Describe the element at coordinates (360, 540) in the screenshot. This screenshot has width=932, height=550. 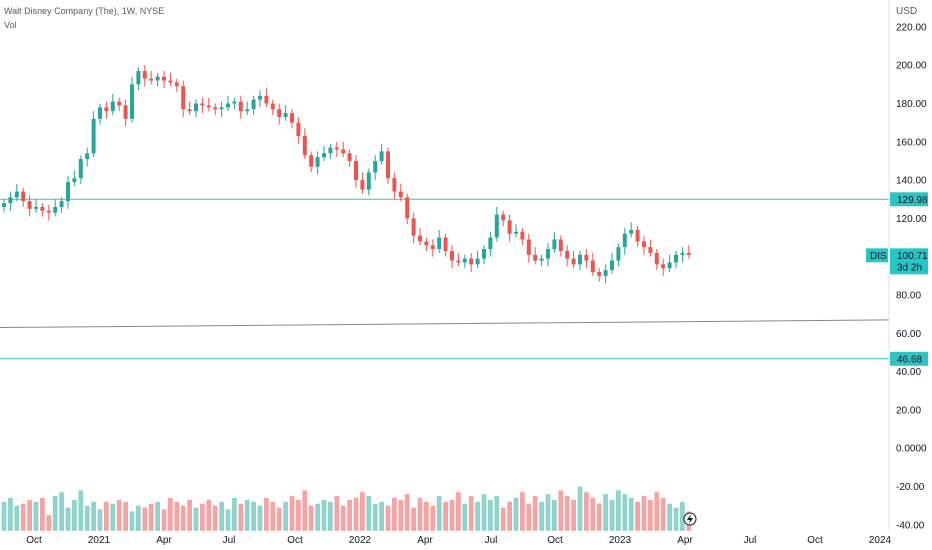
I see `time-tick-label: 2022` at that location.